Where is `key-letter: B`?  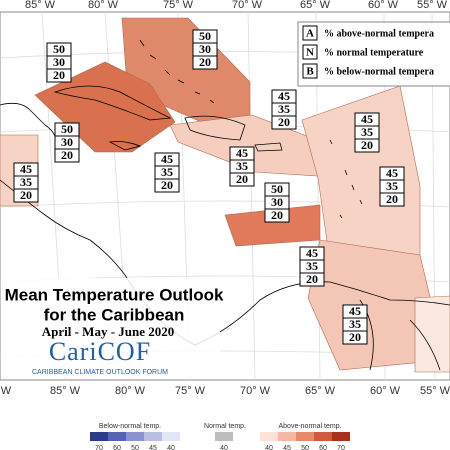 key-letter: B is located at coordinates (310, 72).